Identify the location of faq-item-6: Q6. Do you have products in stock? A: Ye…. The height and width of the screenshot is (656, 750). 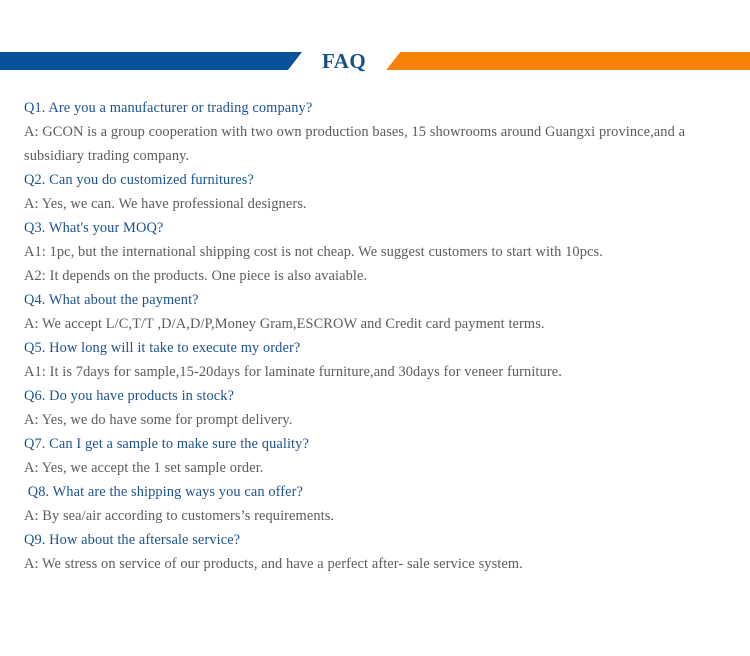
(375, 408).